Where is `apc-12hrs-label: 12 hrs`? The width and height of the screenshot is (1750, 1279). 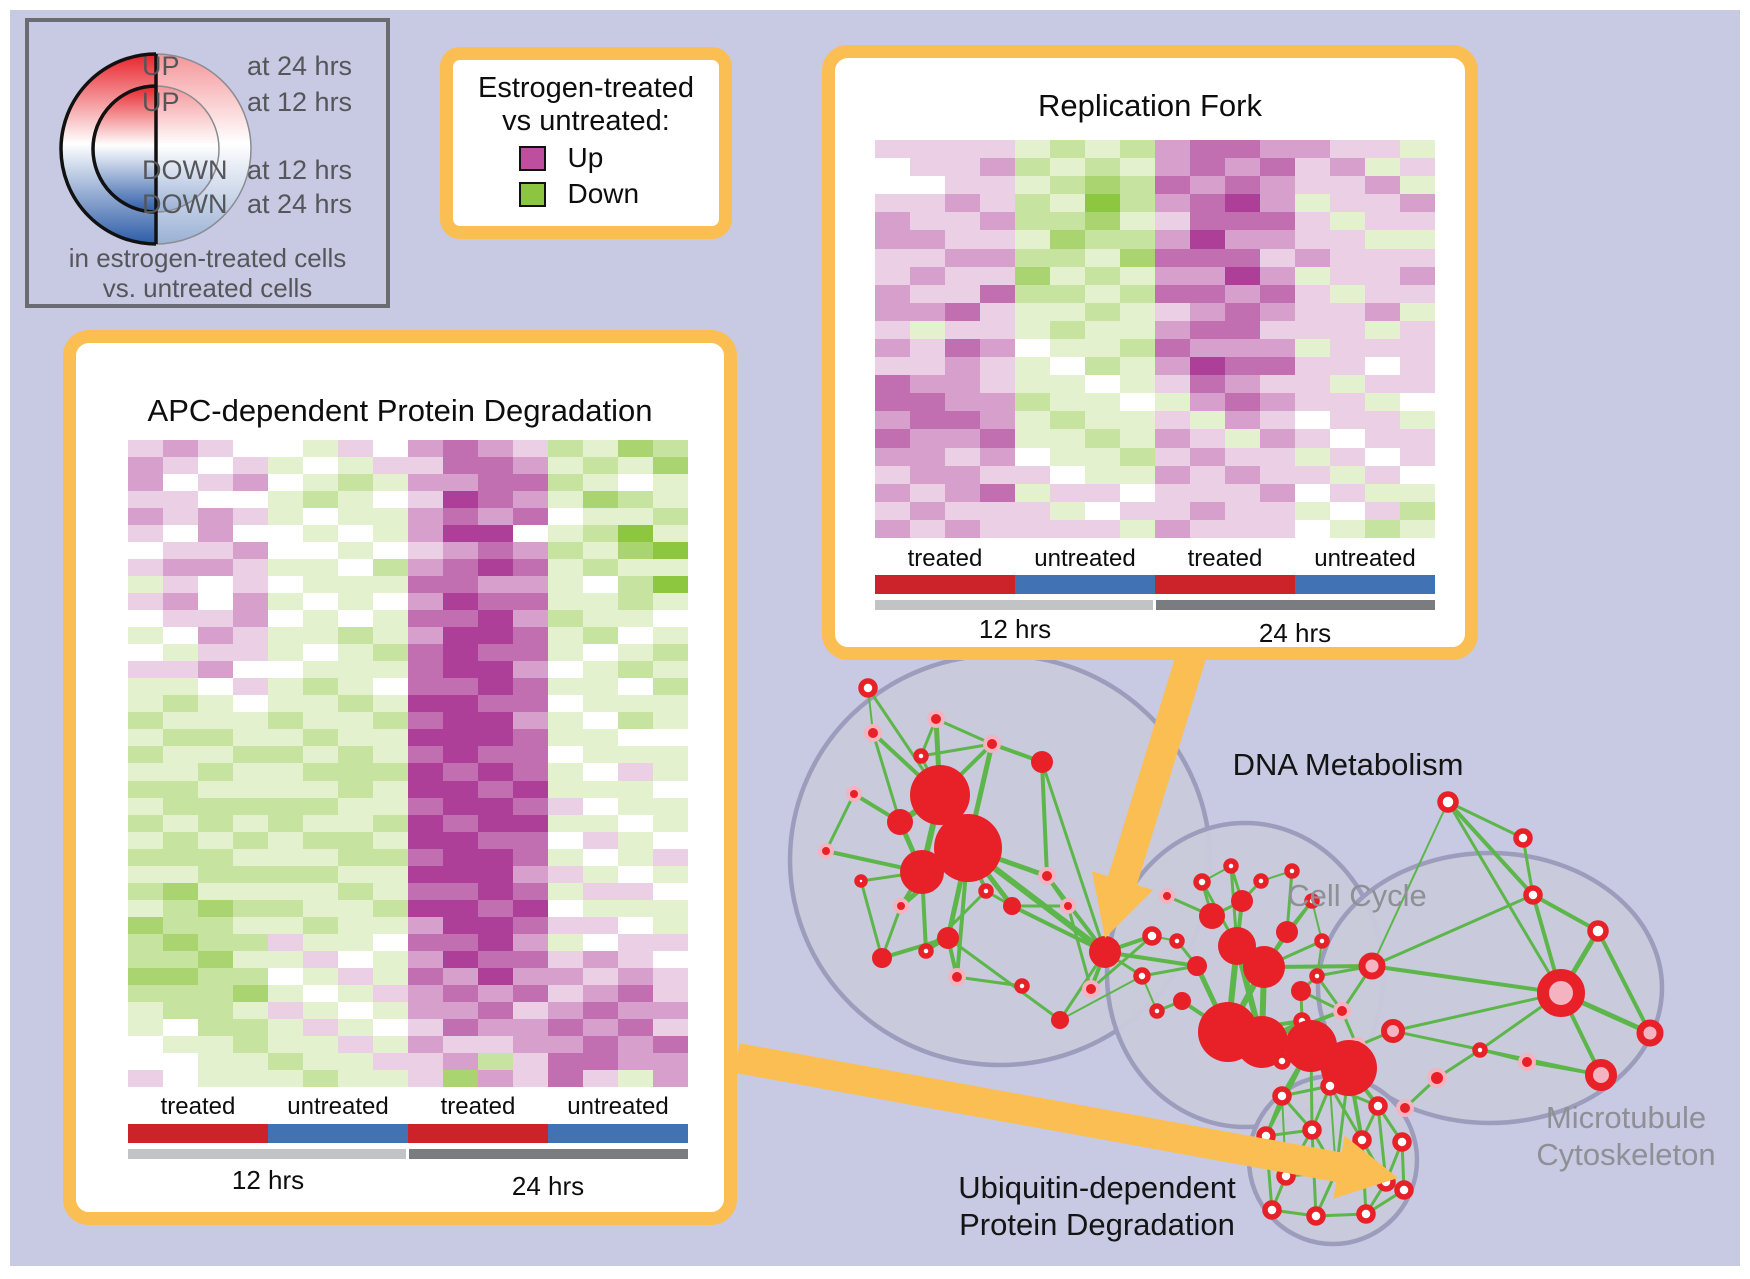
apc-12hrs-label: 12 hrs is located at coordinates (268, 1180).